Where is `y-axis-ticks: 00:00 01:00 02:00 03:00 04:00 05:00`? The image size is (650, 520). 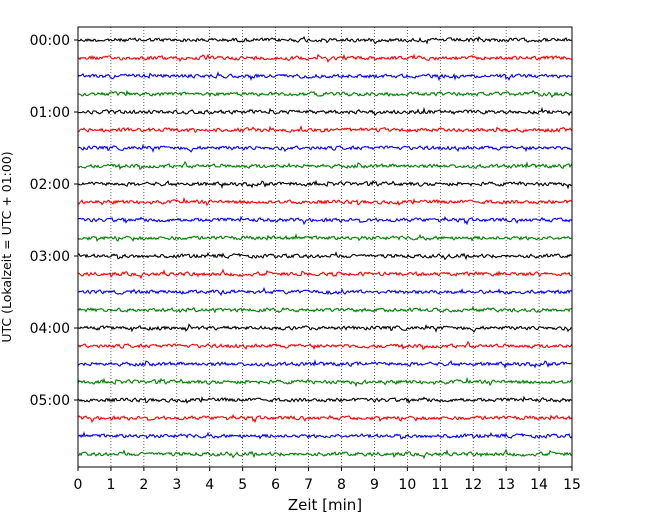 y-axis-ticks: 00:00 01:00 02:00 03:00 04:00 05:00 is located at coordinates (54, 221).